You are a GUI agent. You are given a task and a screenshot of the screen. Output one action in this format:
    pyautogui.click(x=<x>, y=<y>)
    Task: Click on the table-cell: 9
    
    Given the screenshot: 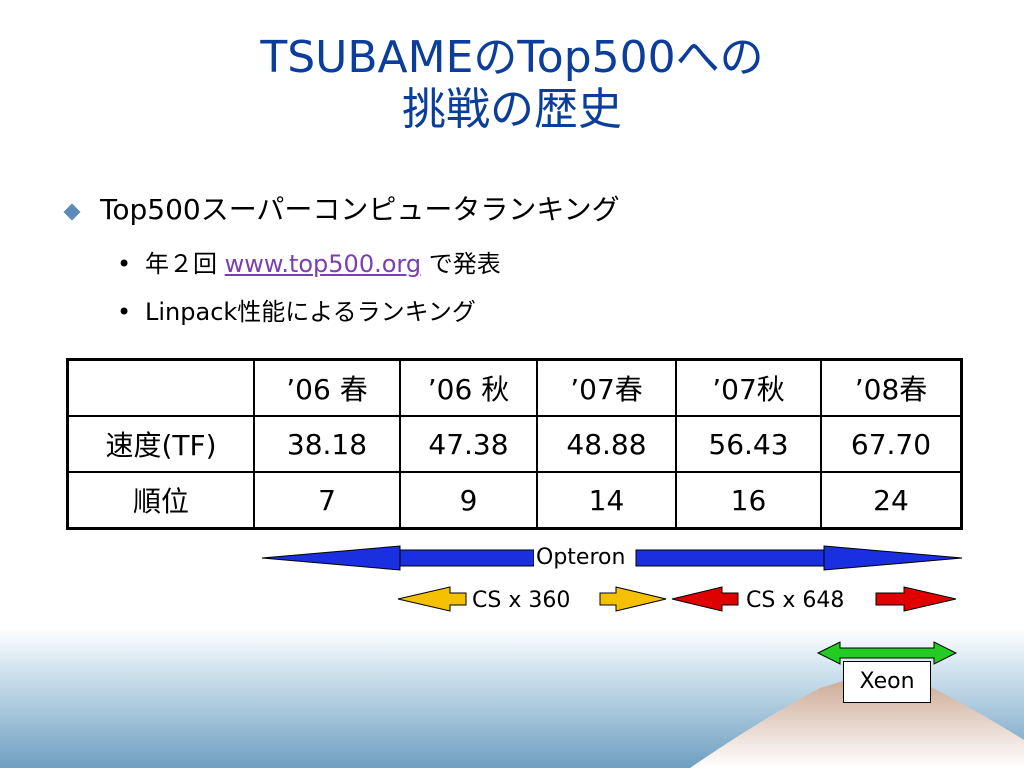 What is the action you would take?
    pyautogui.click(x=468, y=500)
    